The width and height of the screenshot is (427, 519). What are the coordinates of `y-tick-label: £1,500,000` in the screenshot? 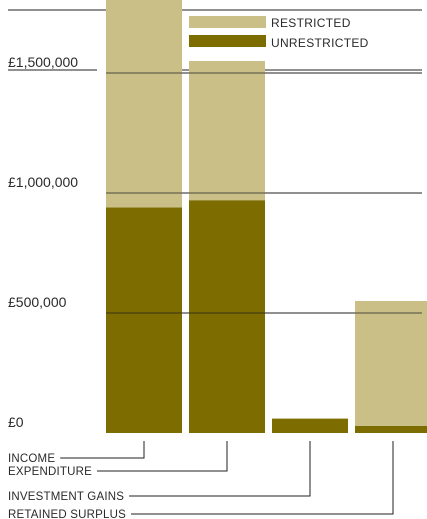 It's located at (43, 62).